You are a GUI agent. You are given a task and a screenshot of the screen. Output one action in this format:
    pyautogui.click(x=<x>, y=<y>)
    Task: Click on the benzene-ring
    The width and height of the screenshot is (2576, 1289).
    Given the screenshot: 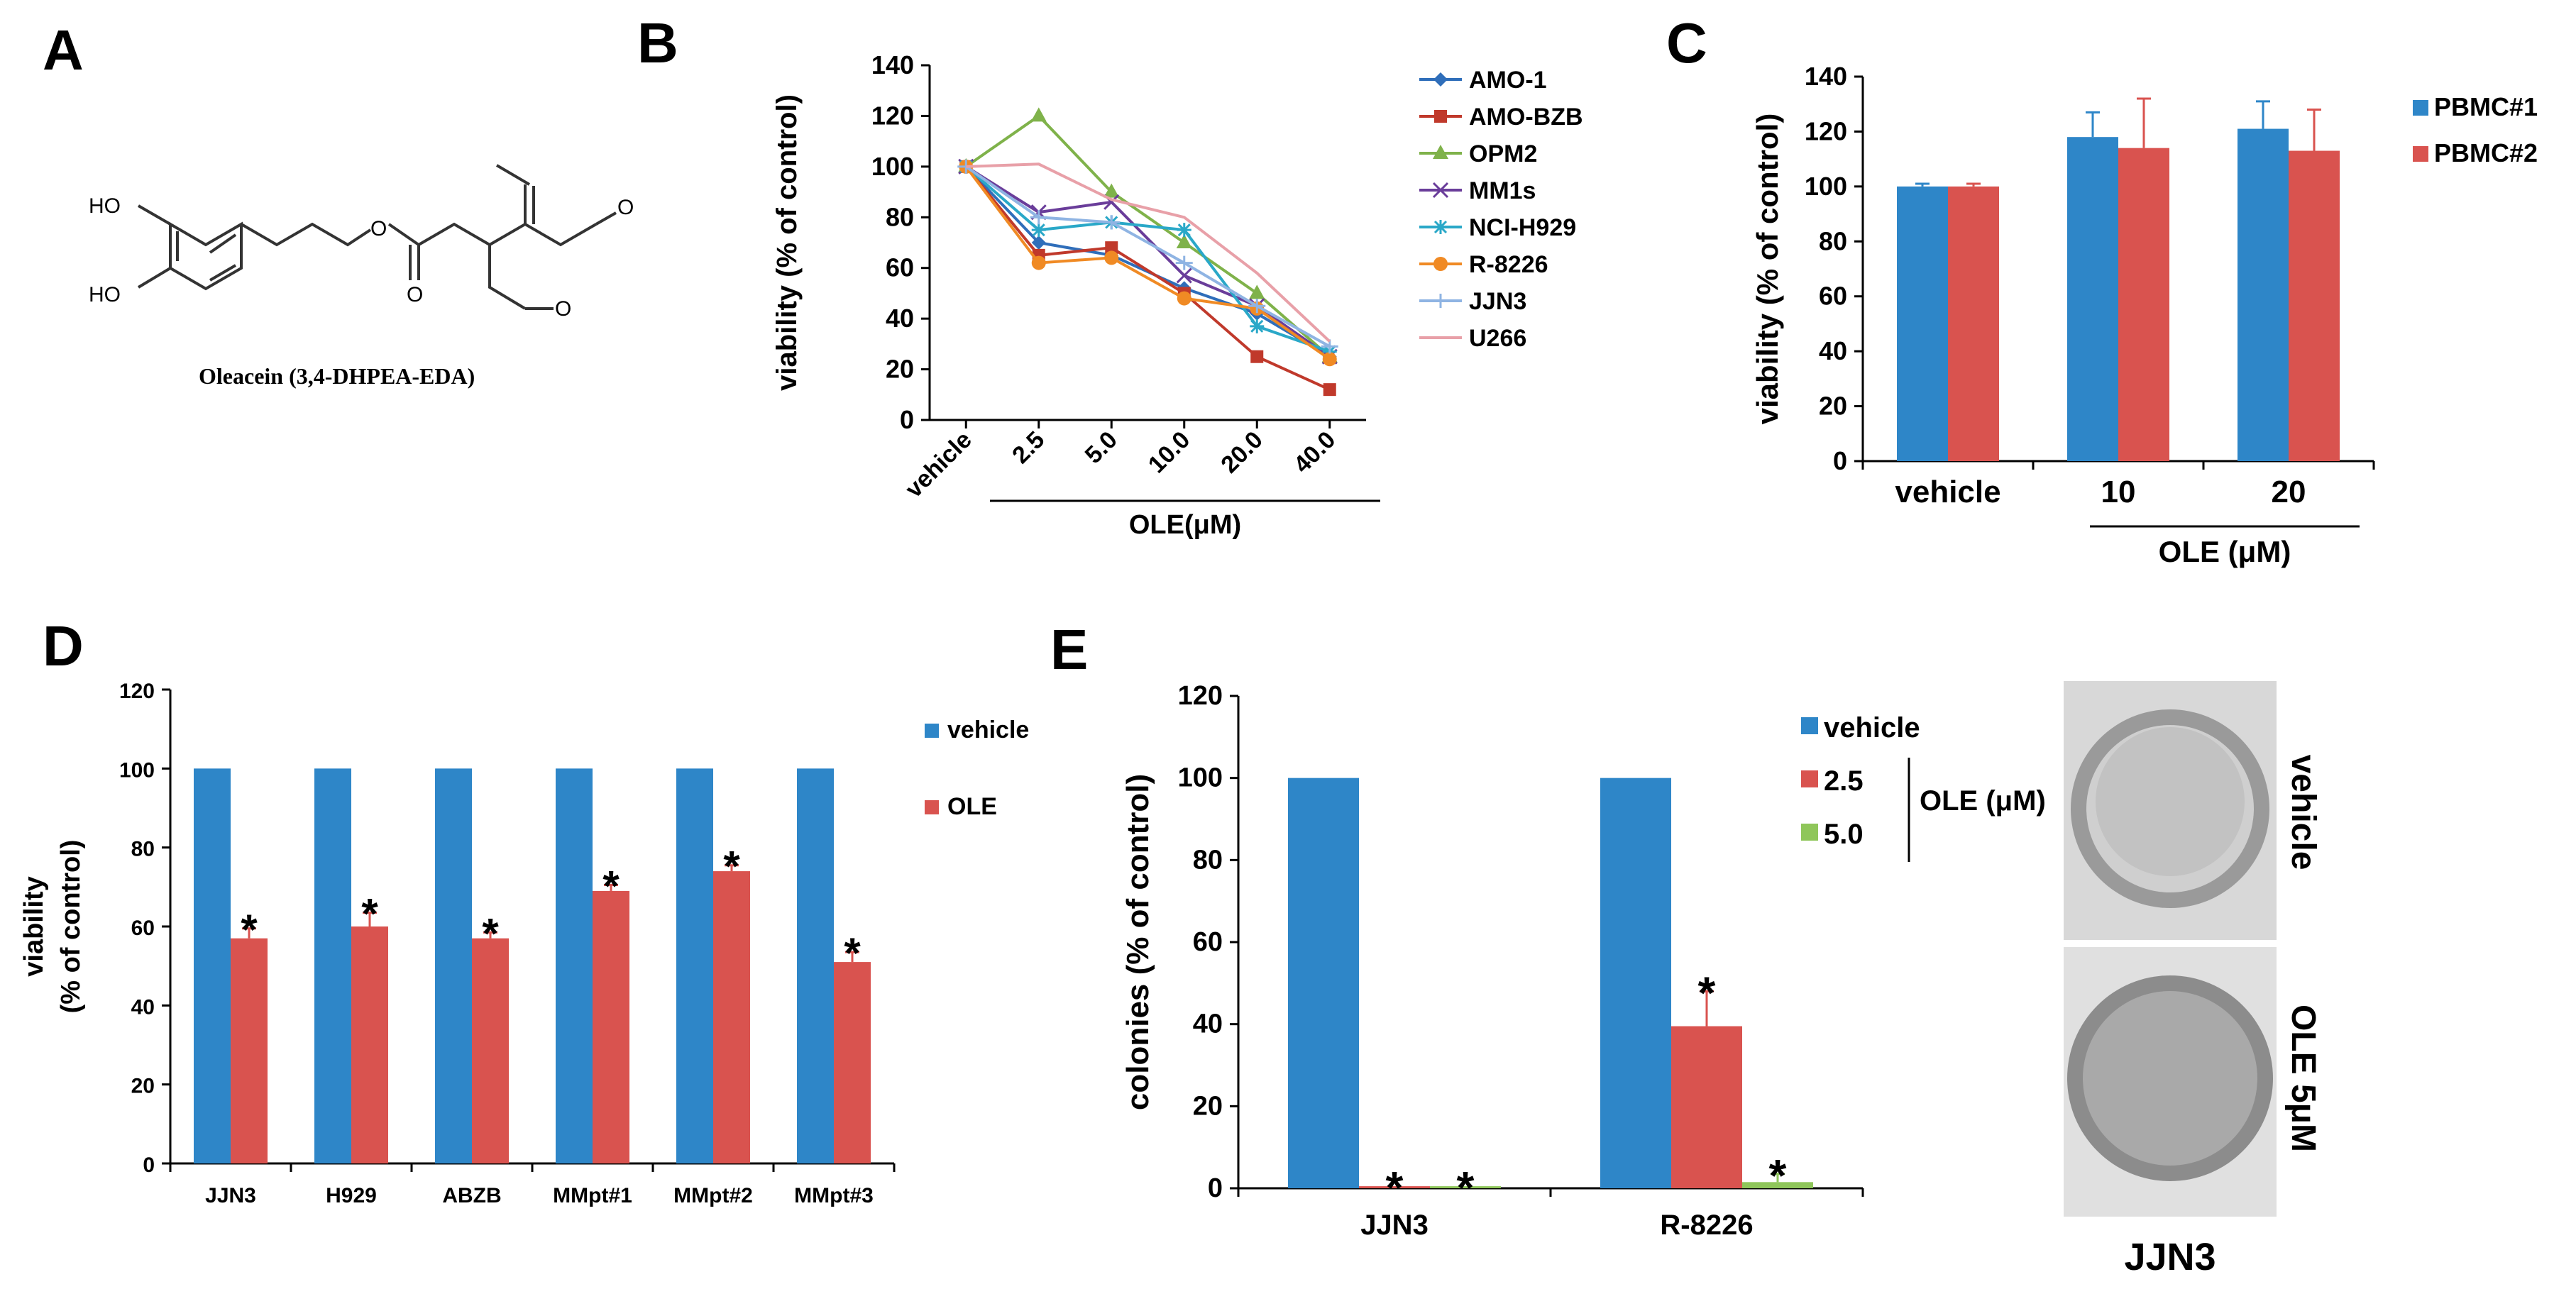 What is the action you would take?
    pyautogui.click(x=206, y=256)
    